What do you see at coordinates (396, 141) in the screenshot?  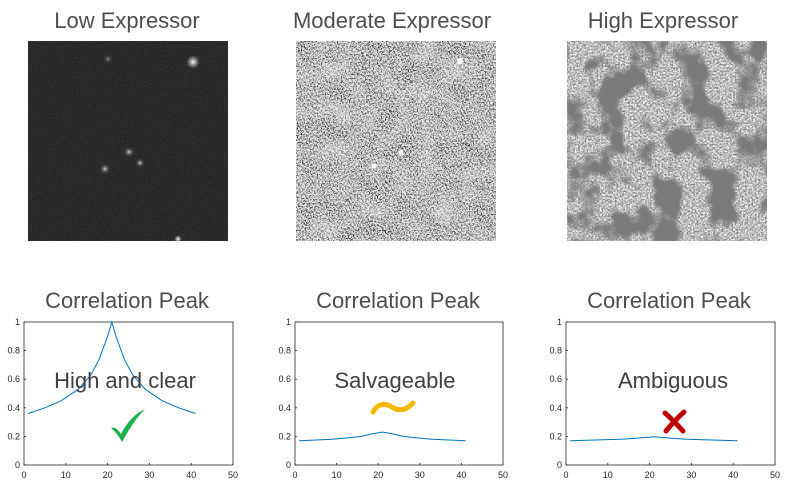 I see `moderate-expressor-image` at bounding box center [396, 141].